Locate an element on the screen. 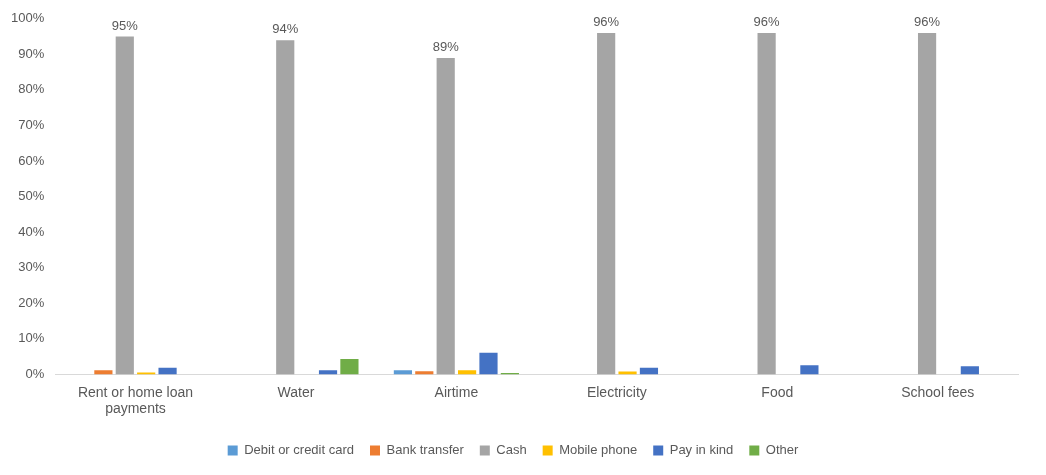 This screenshot has height=475, width=1046. y-tick-label: 40% is located at coordinates (31, 231).